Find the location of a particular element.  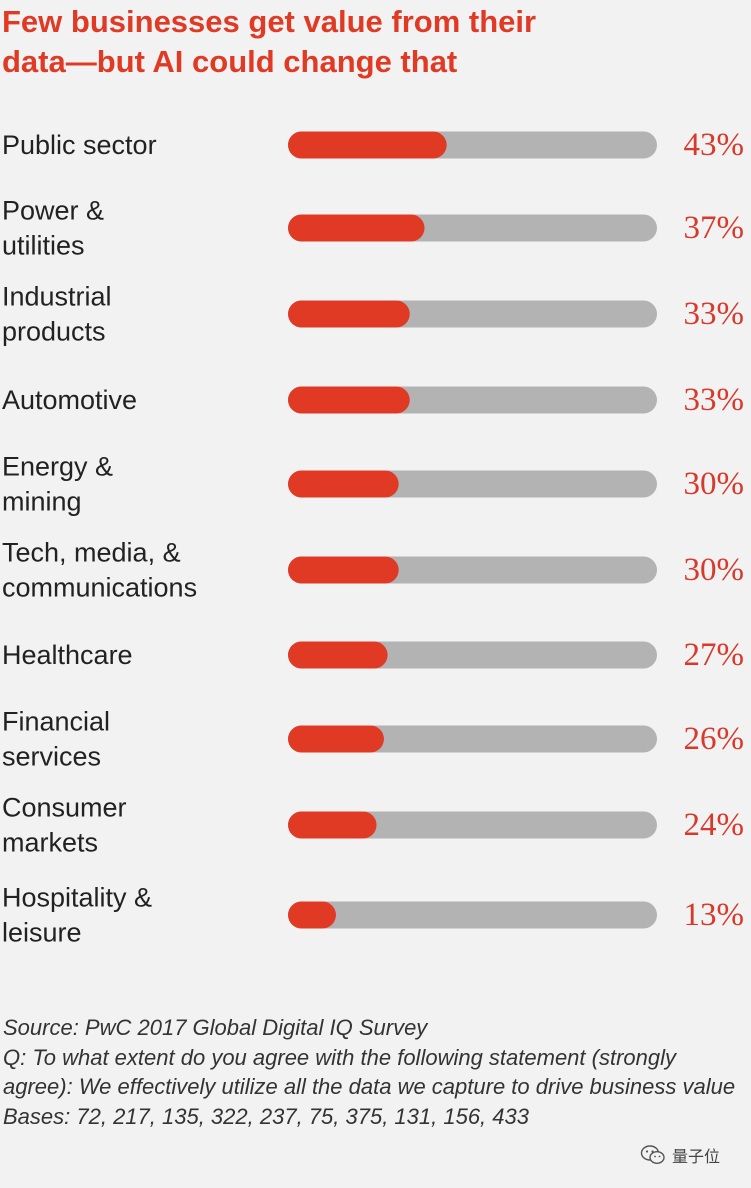

value-label: 26% is located at coordinates (714, 739).